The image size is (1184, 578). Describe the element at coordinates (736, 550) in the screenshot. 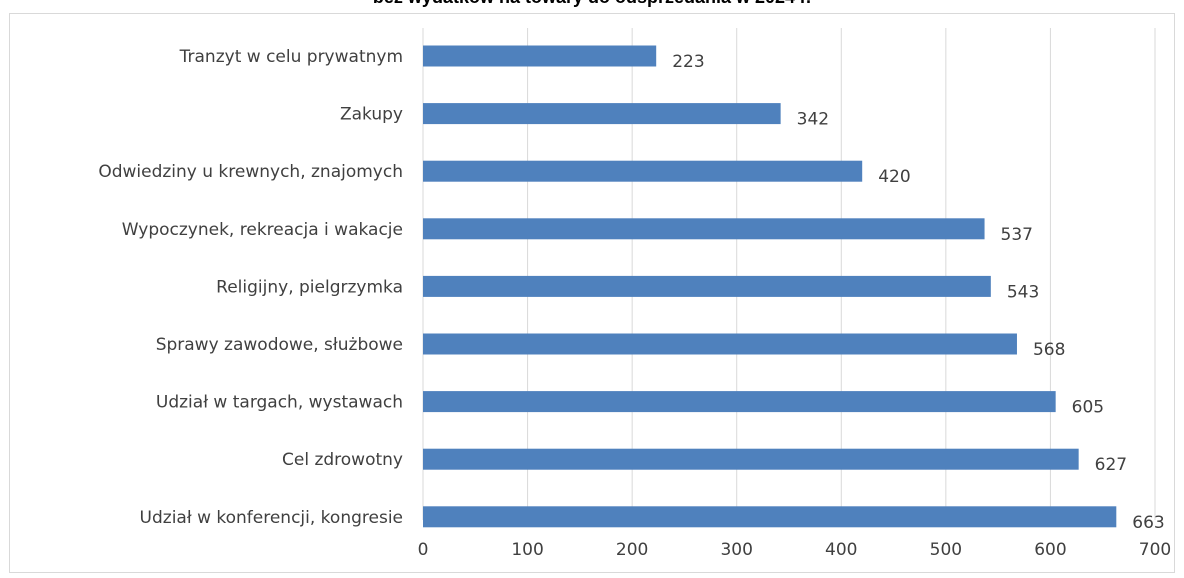

I see `x-tick-label: 300` at that location.